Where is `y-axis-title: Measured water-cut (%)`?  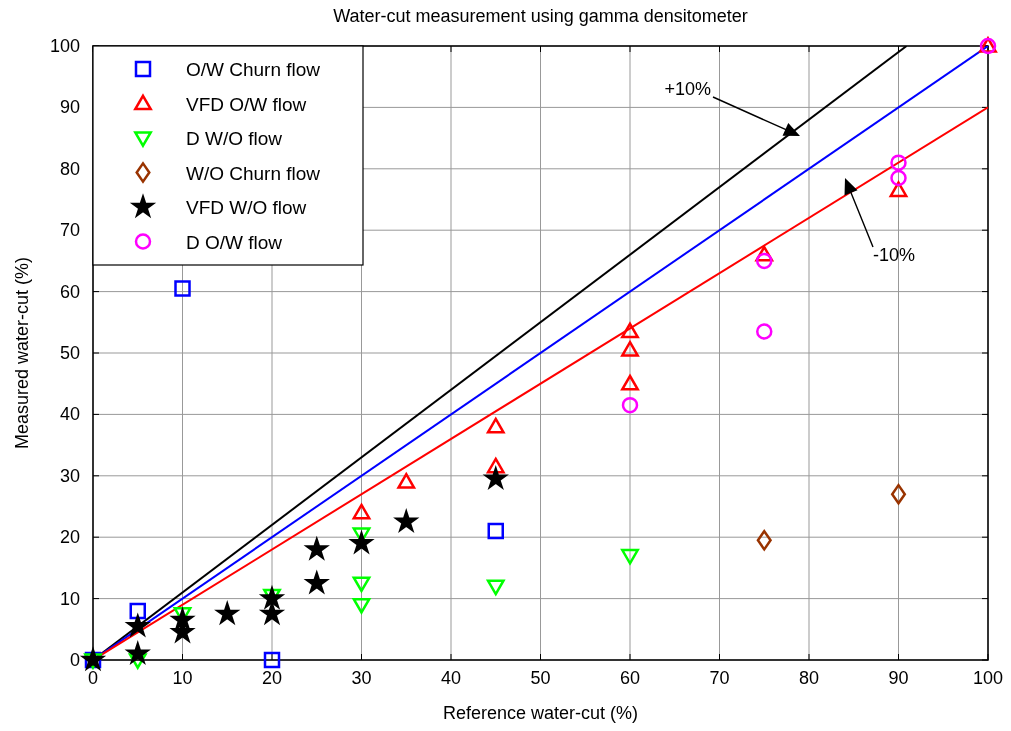
y-axis-title: Measured water-cut (%) is located at coordinates (22, 353).